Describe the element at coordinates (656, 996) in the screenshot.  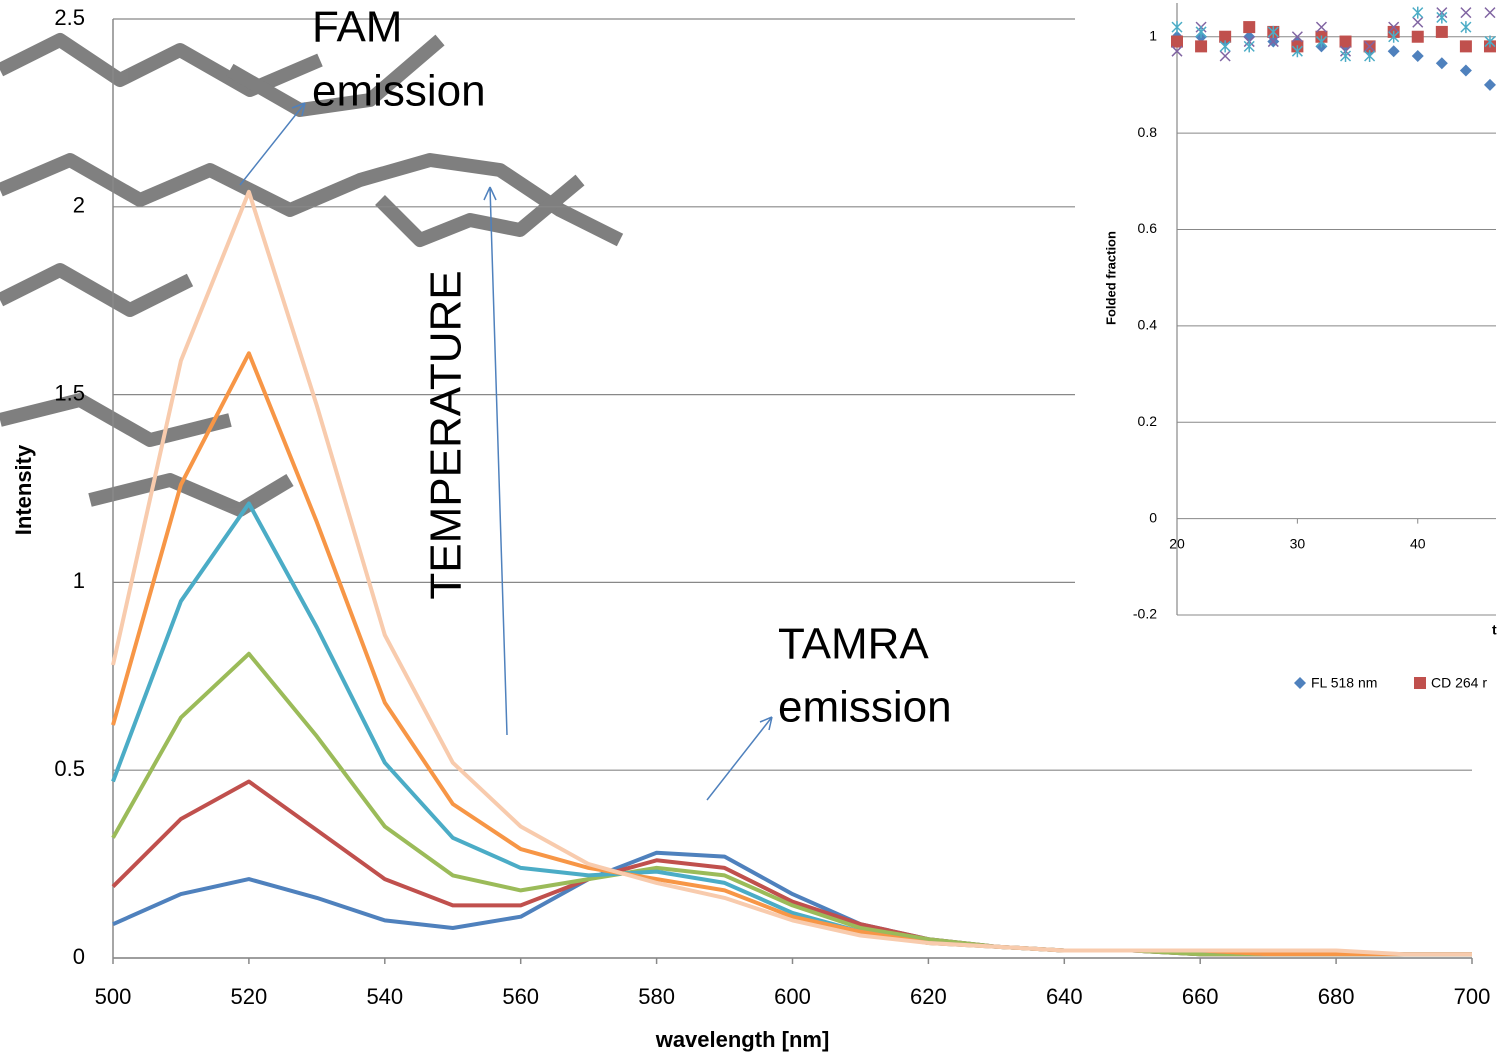
I see `x-tick-label: 580` at that location.